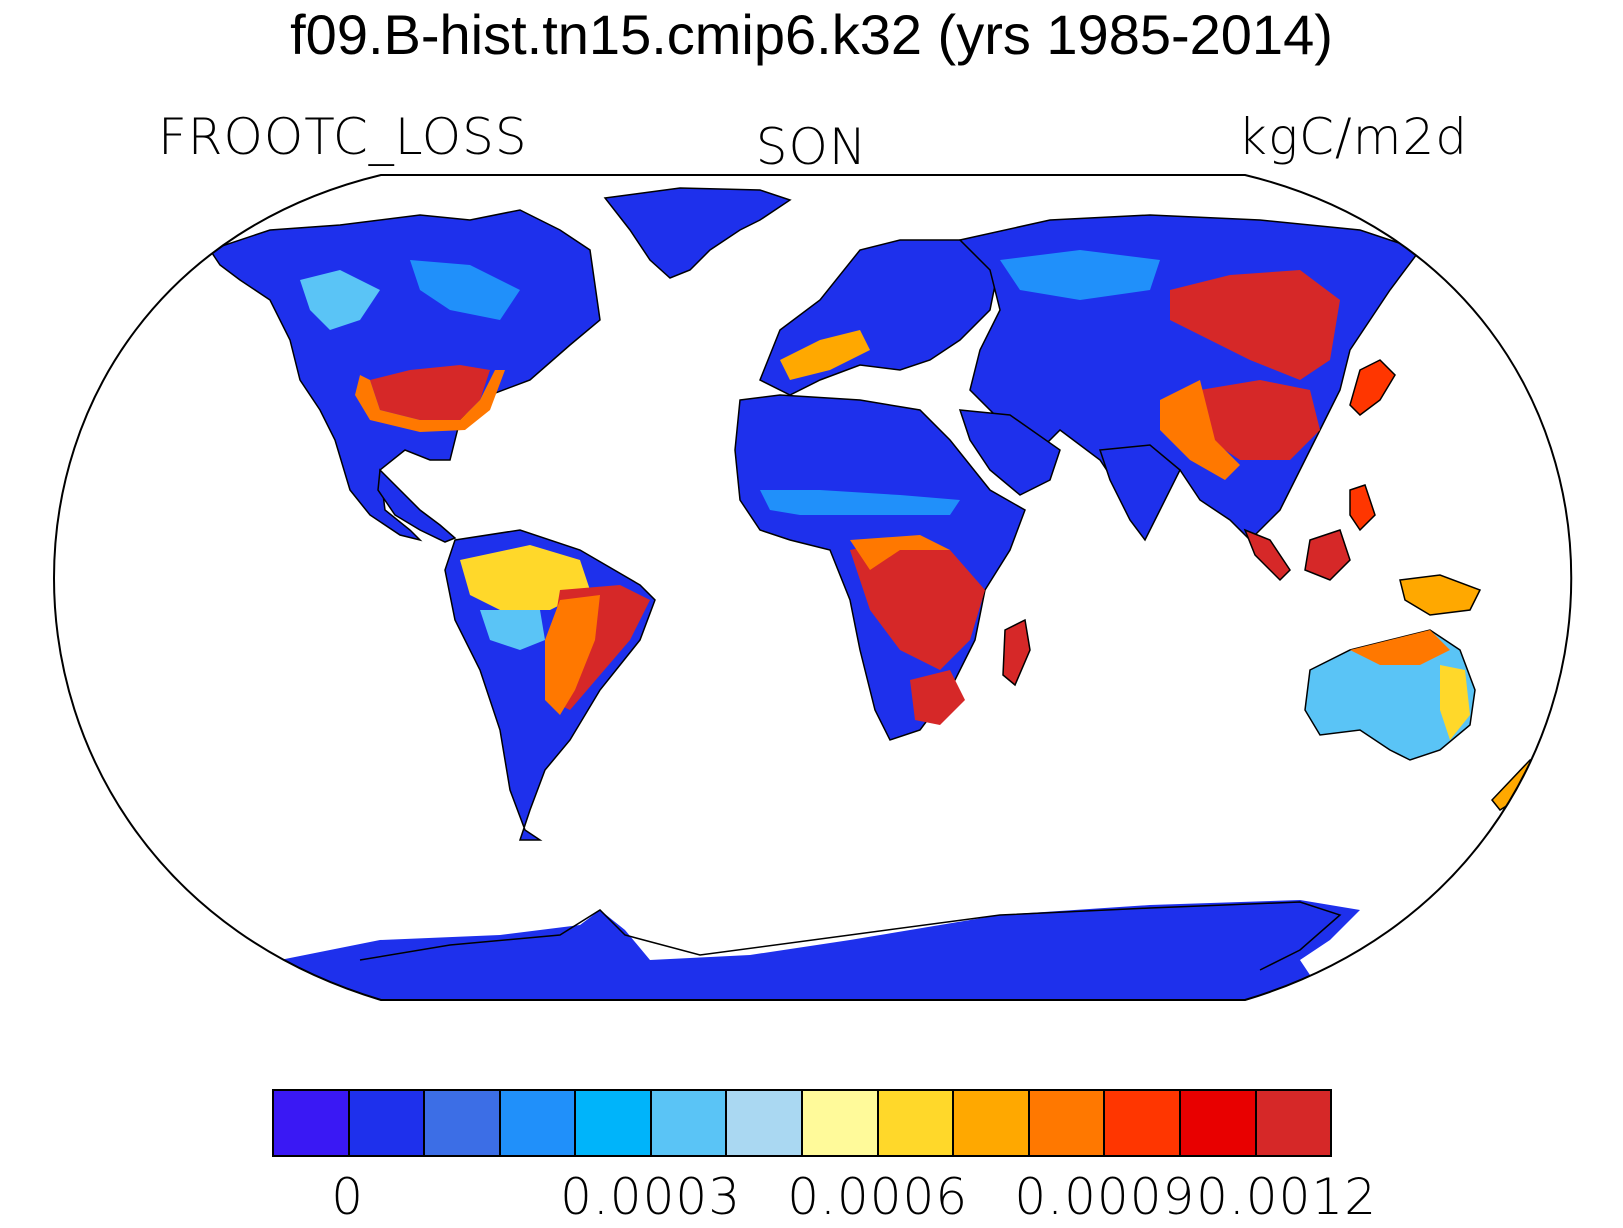  Describe the element at coordinates (1267, 555) in the screenshot. I see `sumatra` at that location.